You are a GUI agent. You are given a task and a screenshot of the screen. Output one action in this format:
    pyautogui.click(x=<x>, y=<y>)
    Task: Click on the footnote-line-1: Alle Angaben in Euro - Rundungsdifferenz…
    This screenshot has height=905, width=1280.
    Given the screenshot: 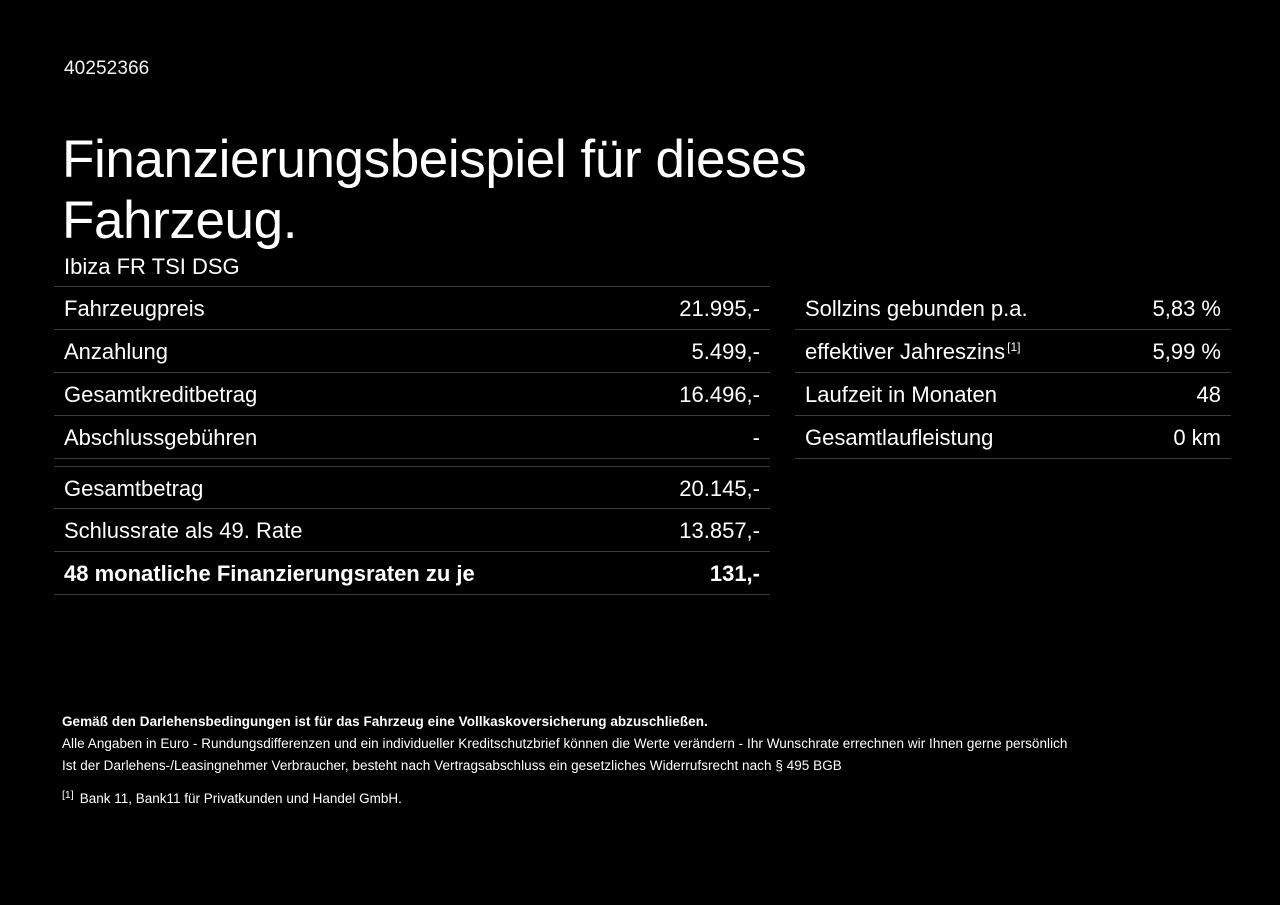 What is the action you would take?
    pyautogui.click(x=565, y=743)
    